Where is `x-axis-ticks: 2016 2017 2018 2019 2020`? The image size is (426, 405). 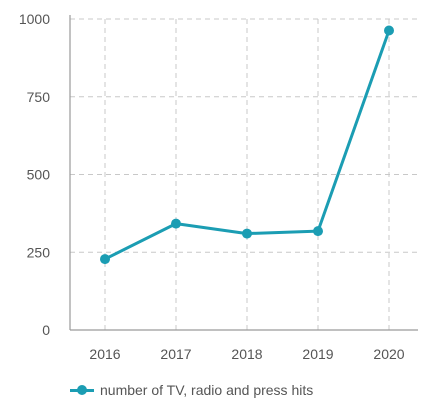 x-axis-ticks: 2016 2017 2018 2019 2020 is located at coordinates (246, 354).